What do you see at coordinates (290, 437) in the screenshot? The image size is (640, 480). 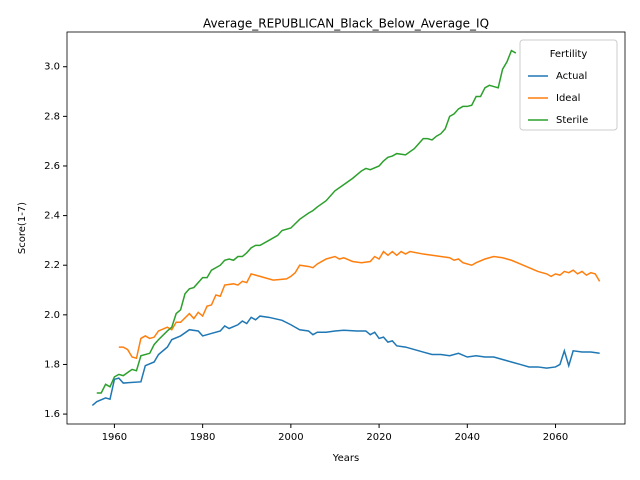 I see `x-tick-label: 2000` at bounding box center [290, 437].